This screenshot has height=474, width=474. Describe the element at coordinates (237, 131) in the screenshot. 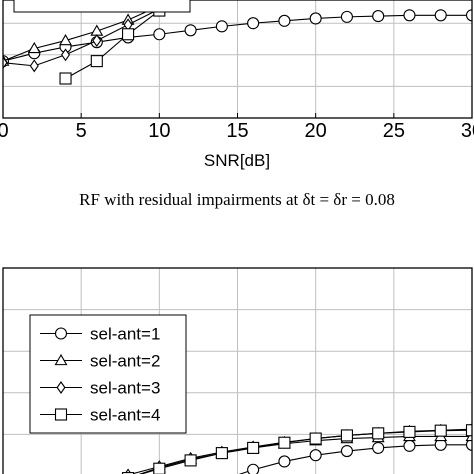

I see `top-x-tick-label: 15` at that location.